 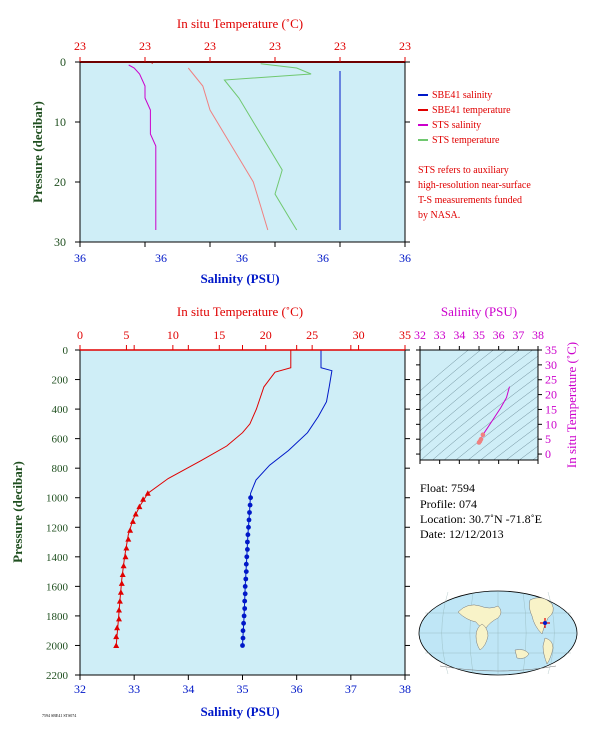 I want to click on ts-temperature-tick-label: 0, so click(x=548, y=454).